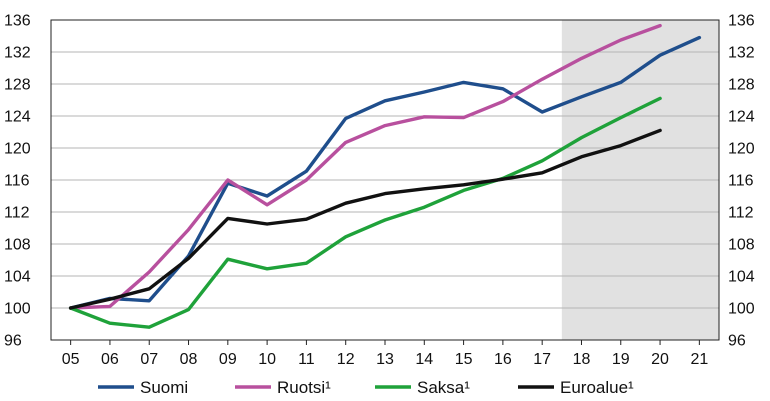  I want to click on legend-label: Suomi, so click(164, 387).